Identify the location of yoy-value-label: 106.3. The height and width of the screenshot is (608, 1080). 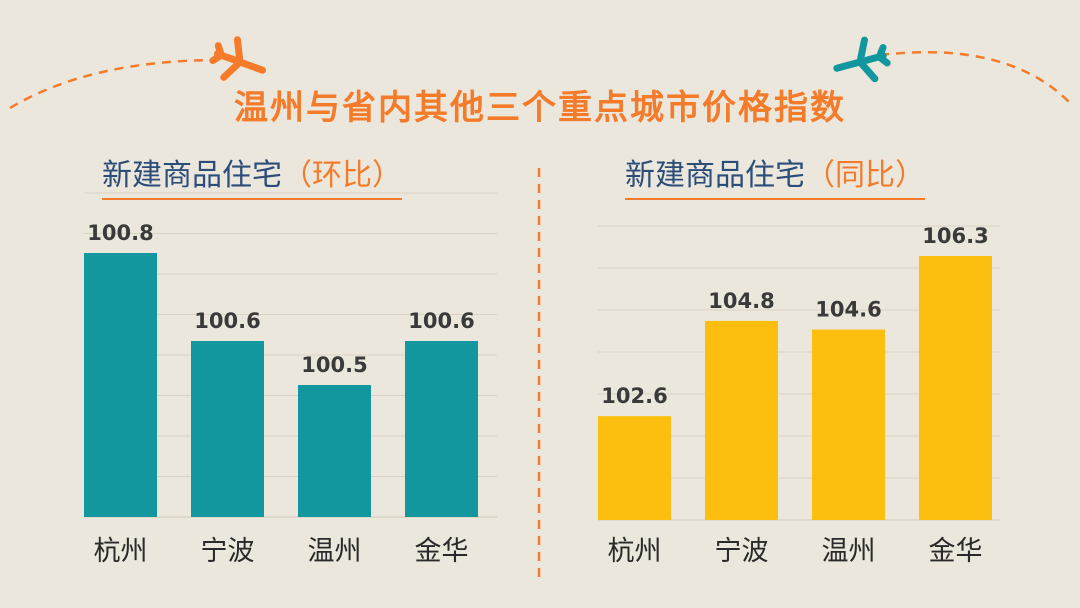
(955, 236).